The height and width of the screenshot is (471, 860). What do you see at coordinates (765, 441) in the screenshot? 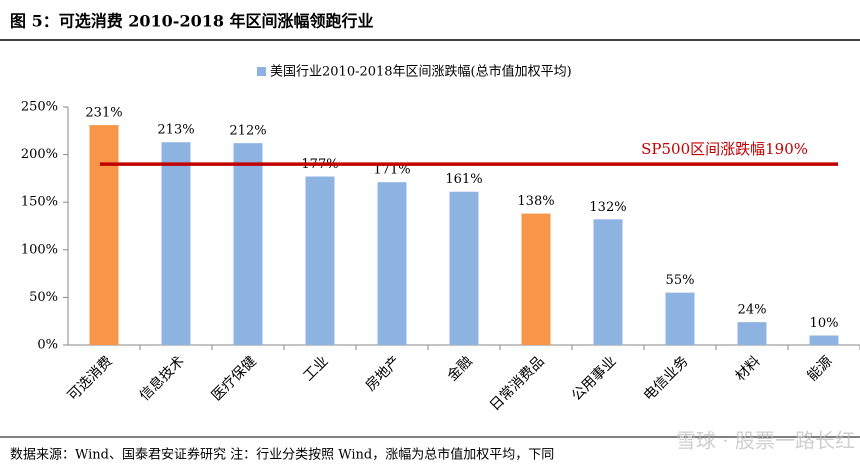
I see `watermark: 雪球 · 股票一路长红` at bounding box center [765, 441].